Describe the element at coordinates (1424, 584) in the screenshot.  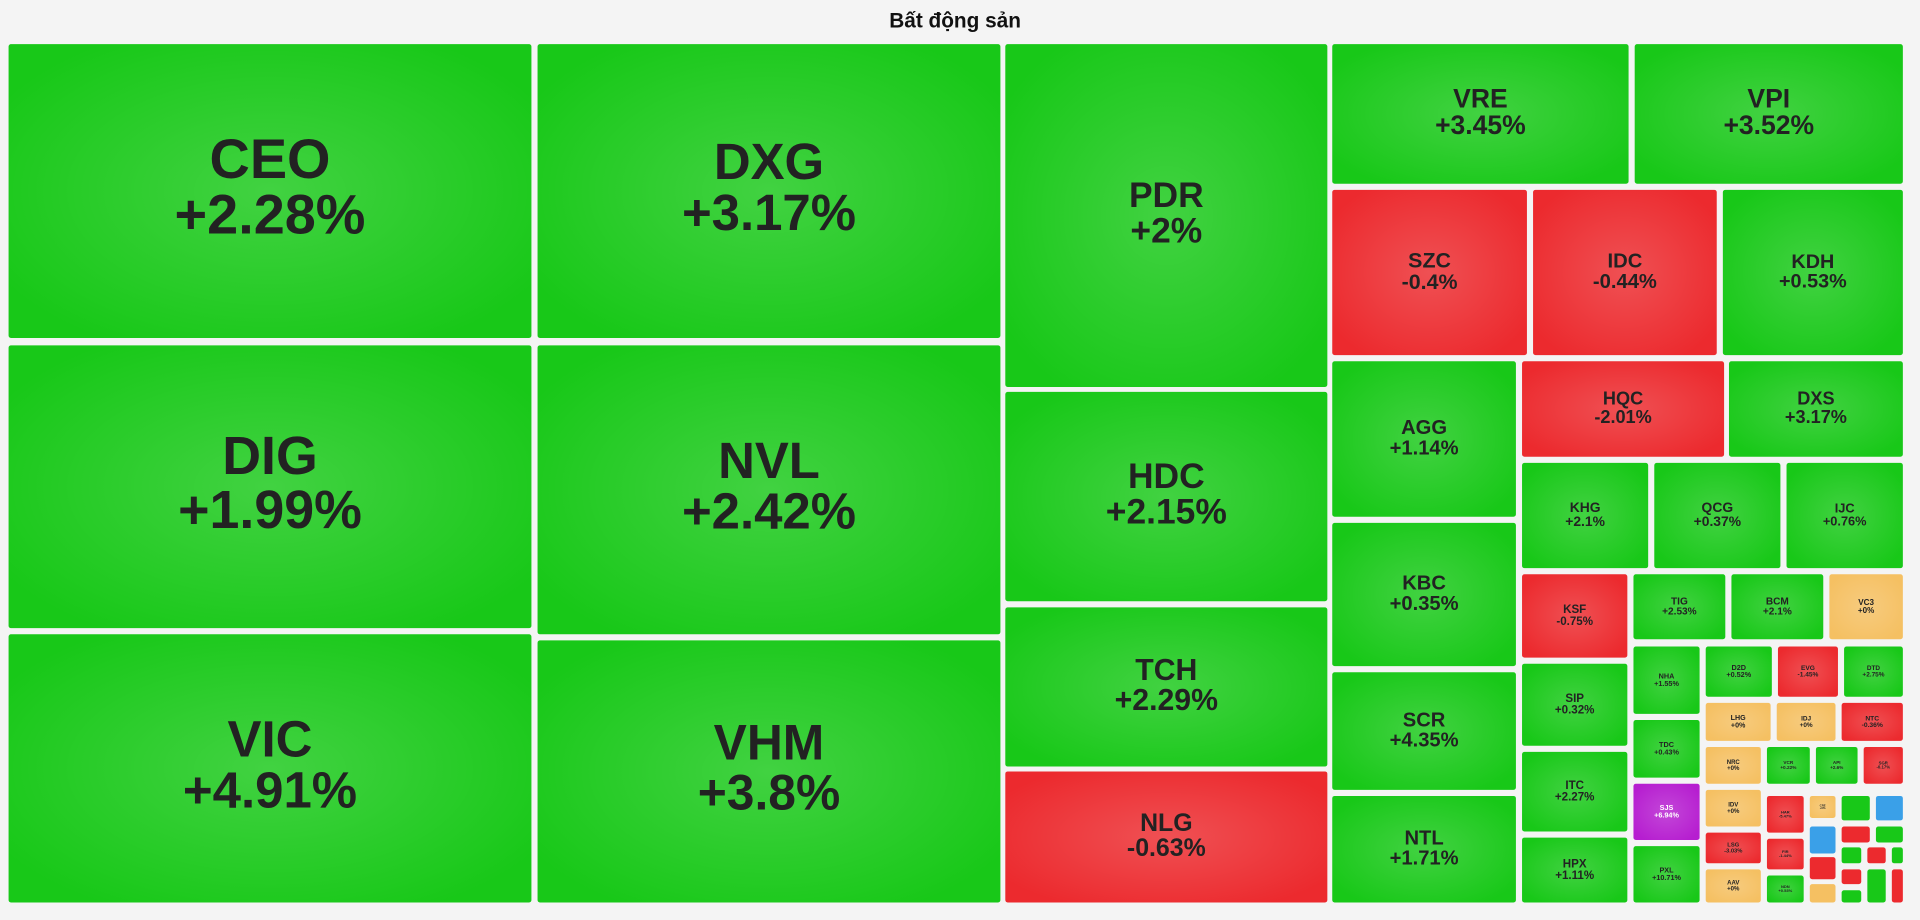
I see `tile-label: KBC` at that location.